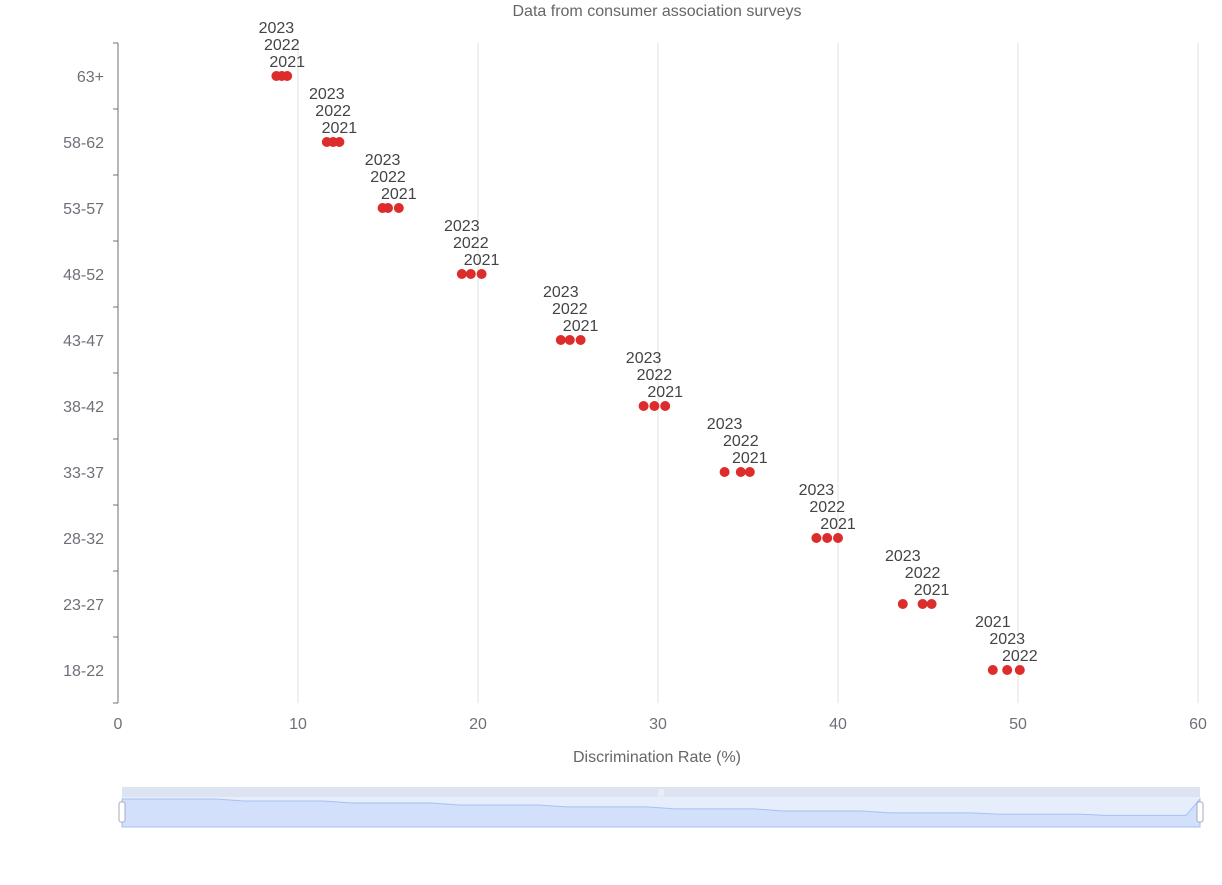 This screenshot has height=885, width=1222. Describe the element at coordinates (1198, 724) in the screenshot. I see `x-tick-label: 60` at that location.